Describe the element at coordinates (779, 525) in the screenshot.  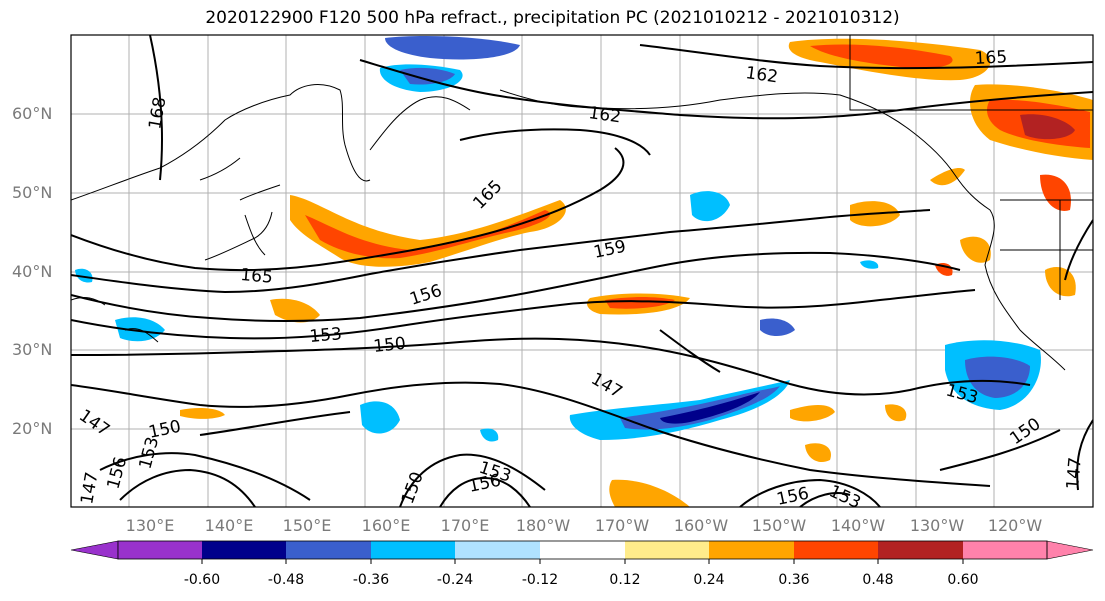
I see `lon-label: 150°W` at that location.